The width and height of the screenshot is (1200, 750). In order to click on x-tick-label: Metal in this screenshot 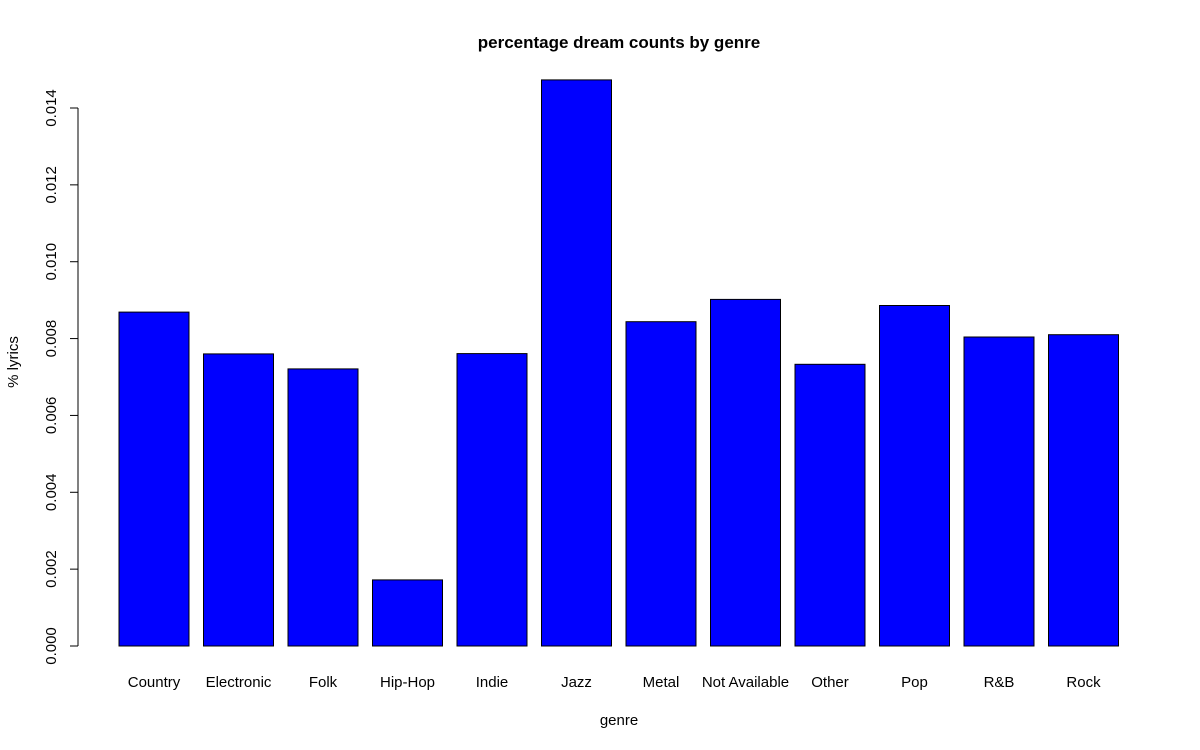, I will do `click(661, 682)`.